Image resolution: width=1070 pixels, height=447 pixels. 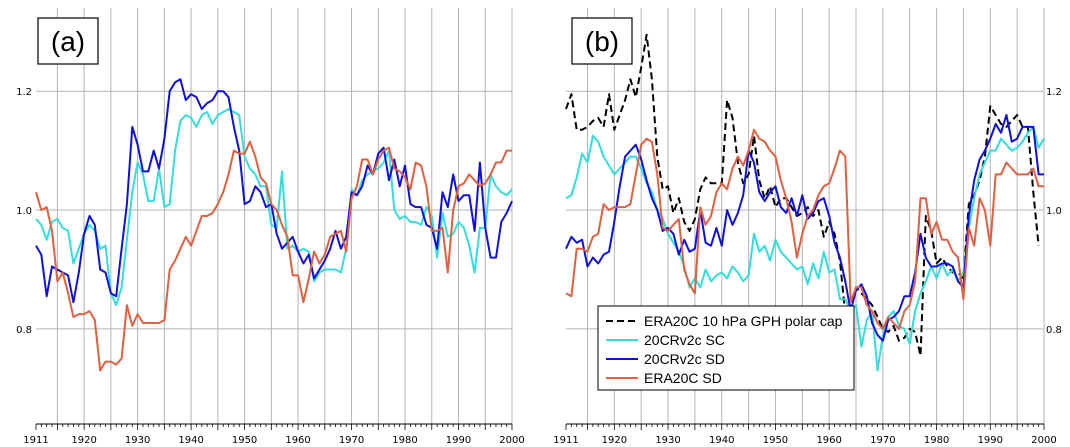 What do you see at coordinates (684, 340) in the screenshot?
I see `legend-label-20crv2c-sc: 20CRv2c SC` at bounding box center [684, 340].